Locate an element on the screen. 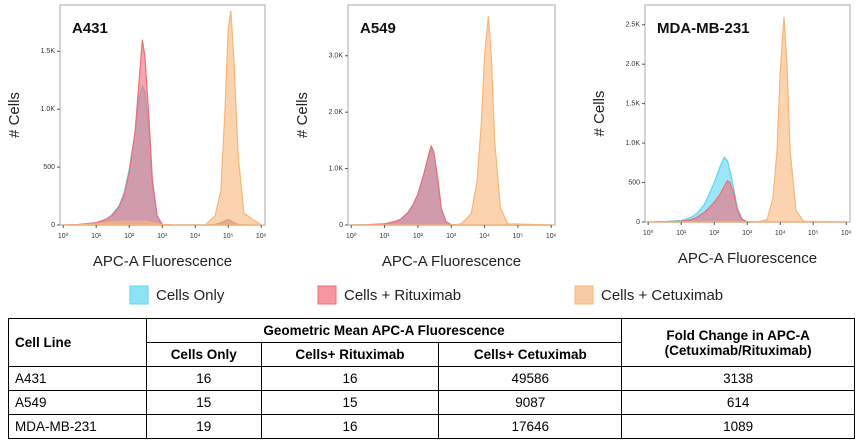 The width and height of the screenshot is (859, 444). table-row: A549 15 15 9087 614 is located at coordinates (431, 402).